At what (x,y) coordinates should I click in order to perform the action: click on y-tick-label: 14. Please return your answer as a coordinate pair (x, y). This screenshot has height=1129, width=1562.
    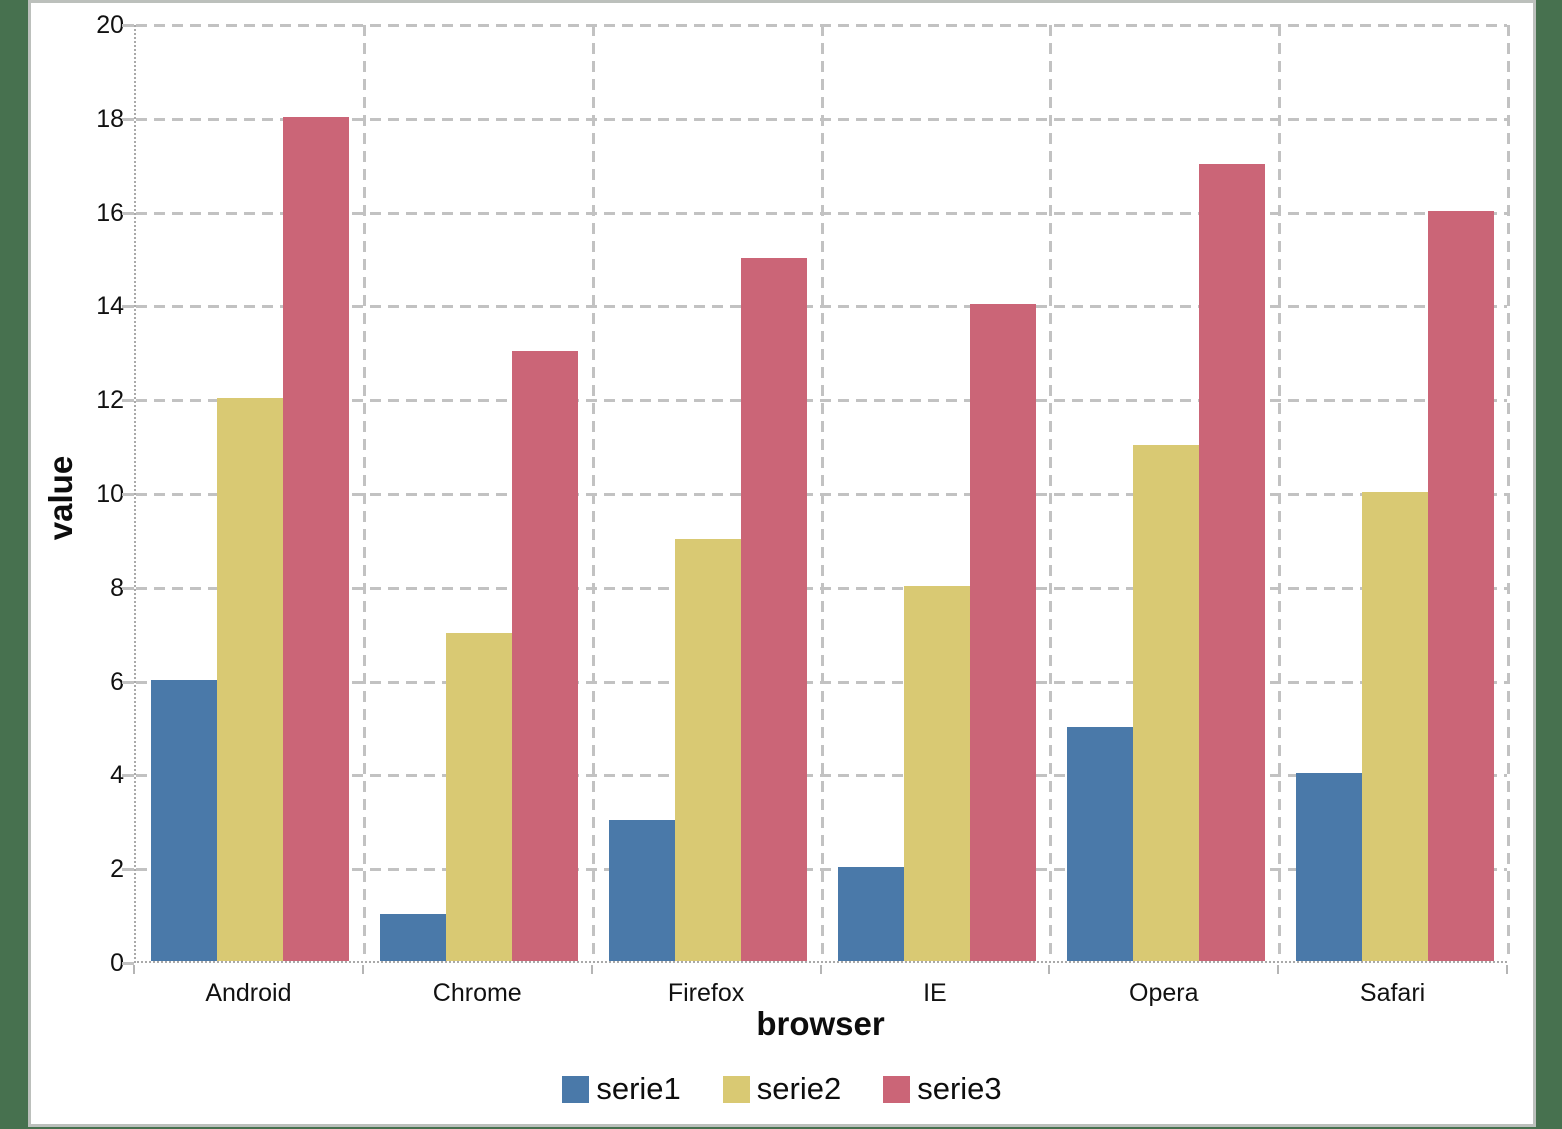
    Looking at the image, I should click on (110, 306).